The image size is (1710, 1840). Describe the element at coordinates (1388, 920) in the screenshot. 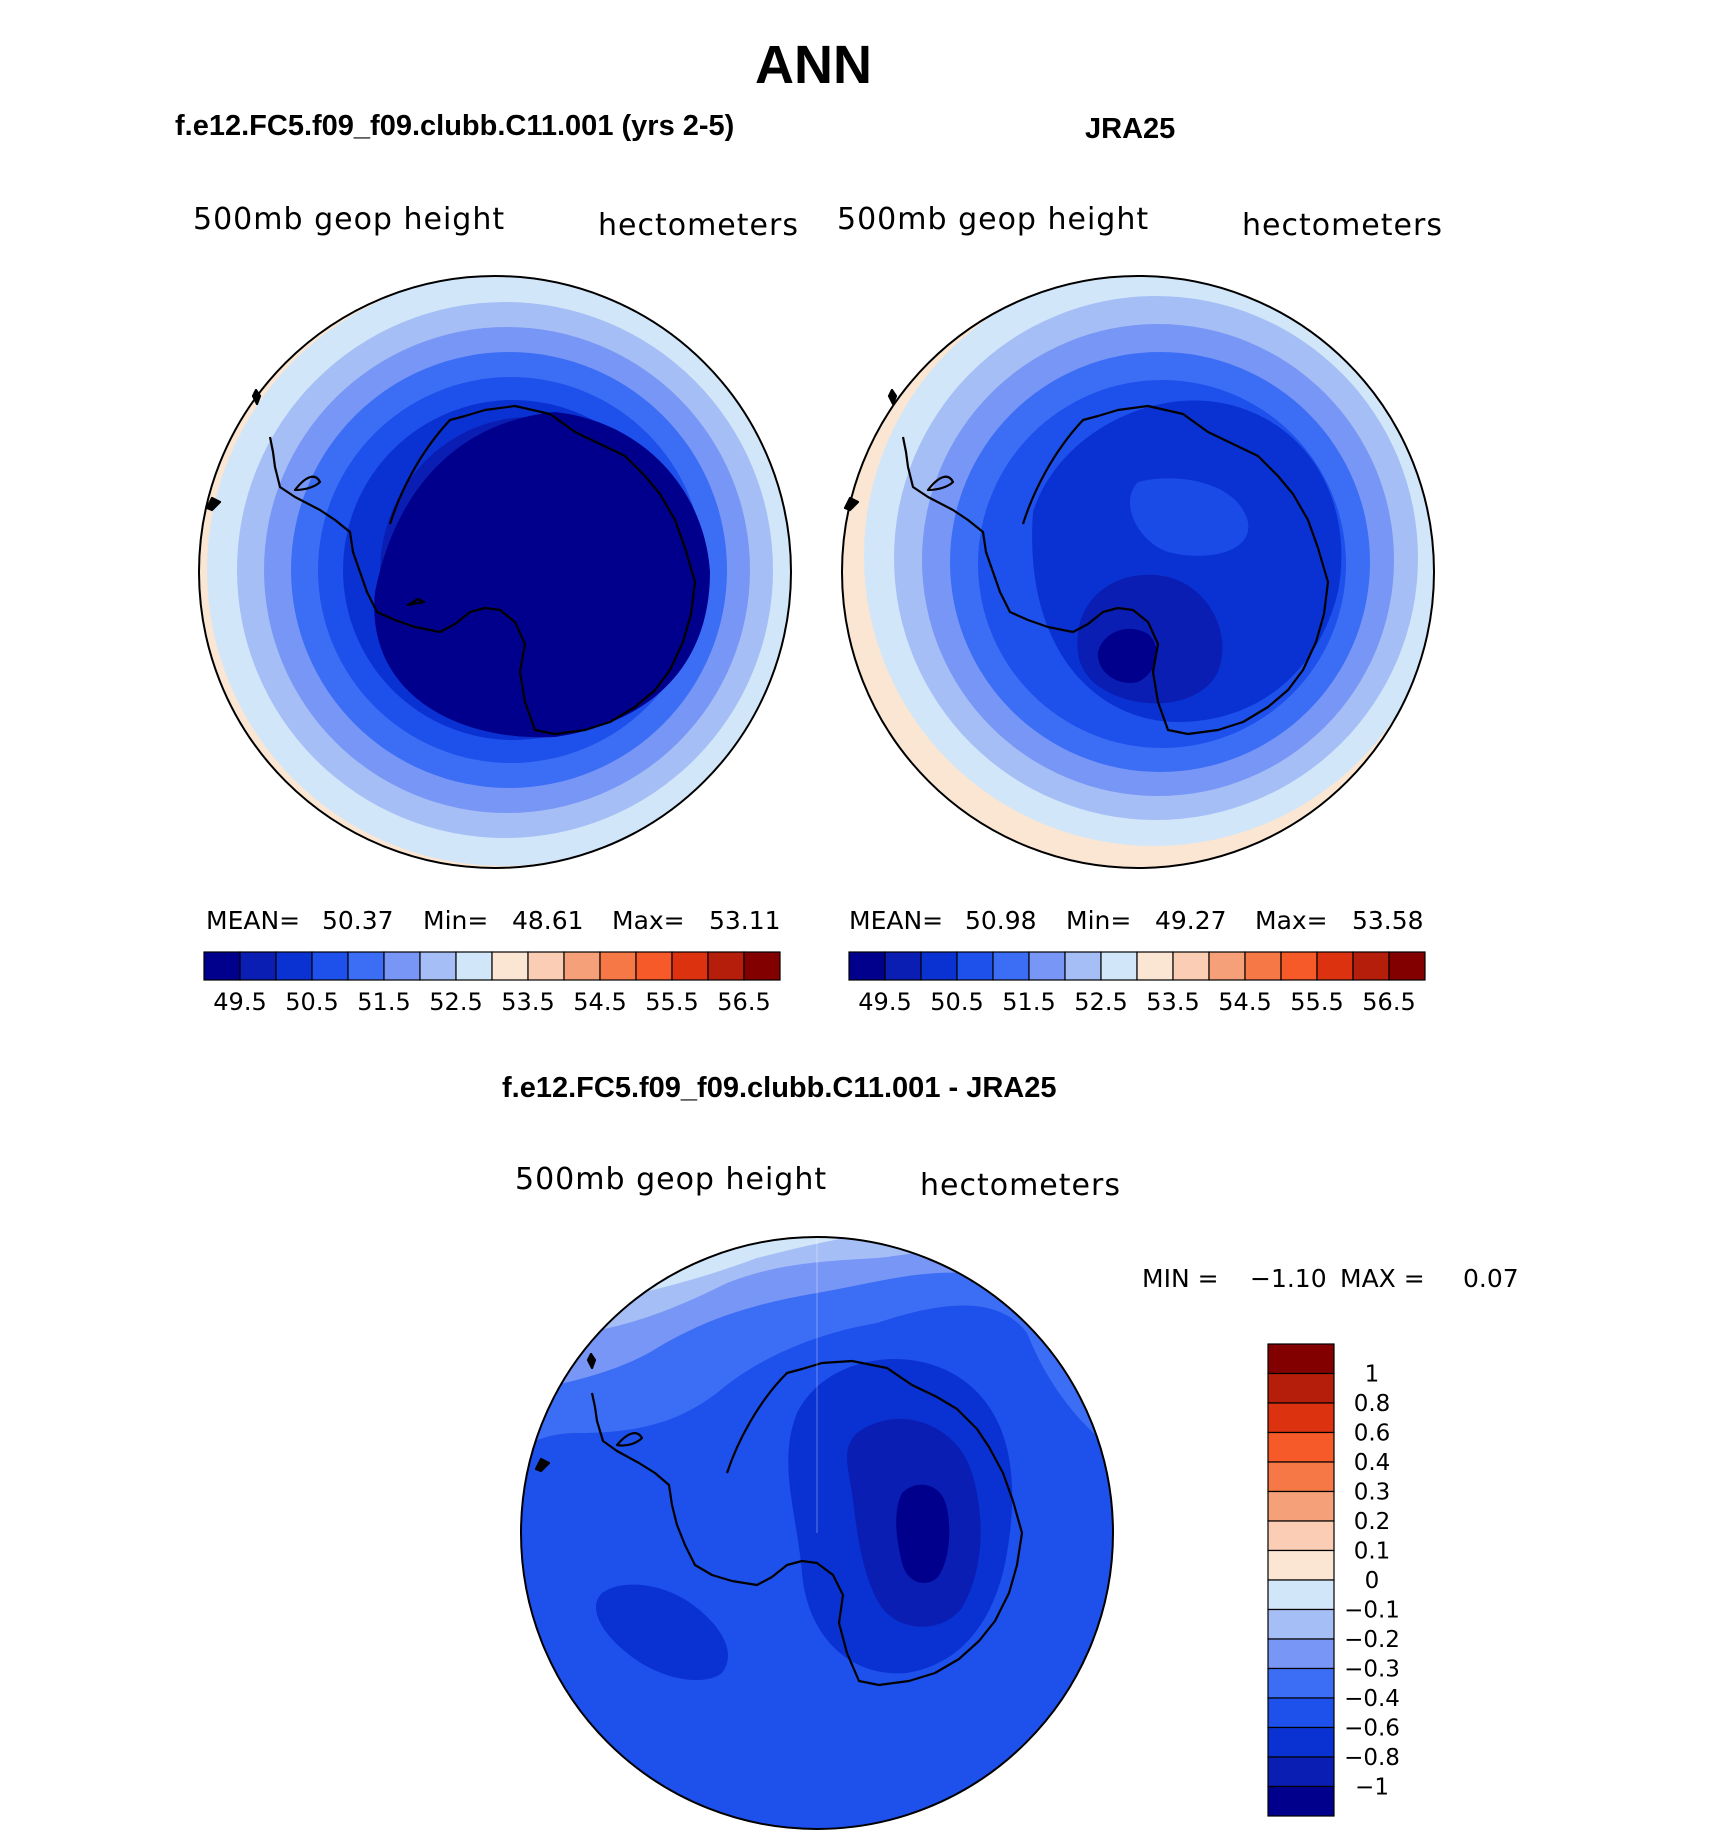

I see `panel-2-max-value: 53.58` at that location.